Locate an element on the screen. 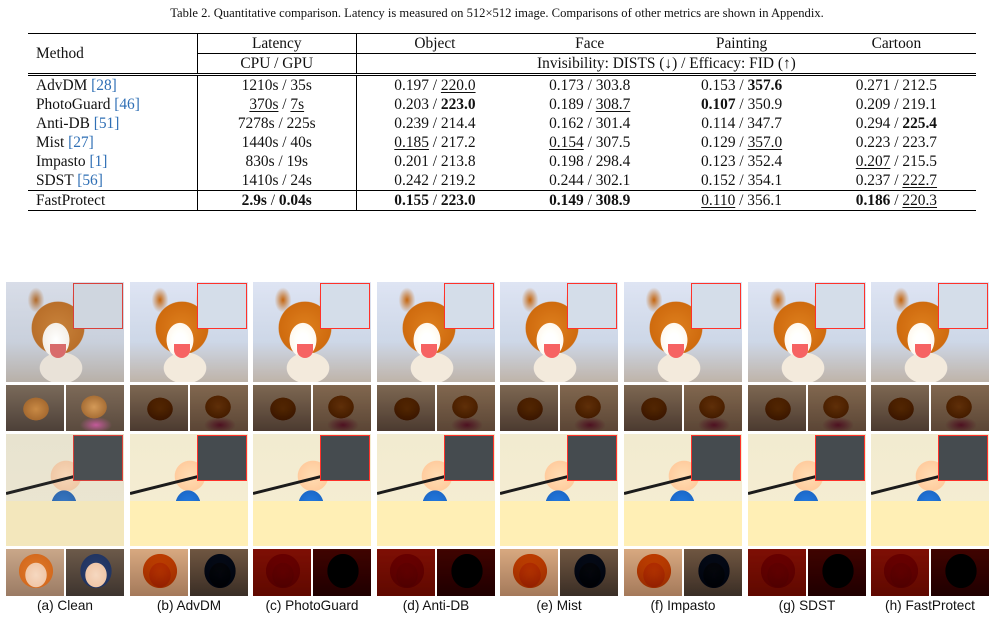  method-name: Anti-DB [51] is located at coordinates (112, 123).